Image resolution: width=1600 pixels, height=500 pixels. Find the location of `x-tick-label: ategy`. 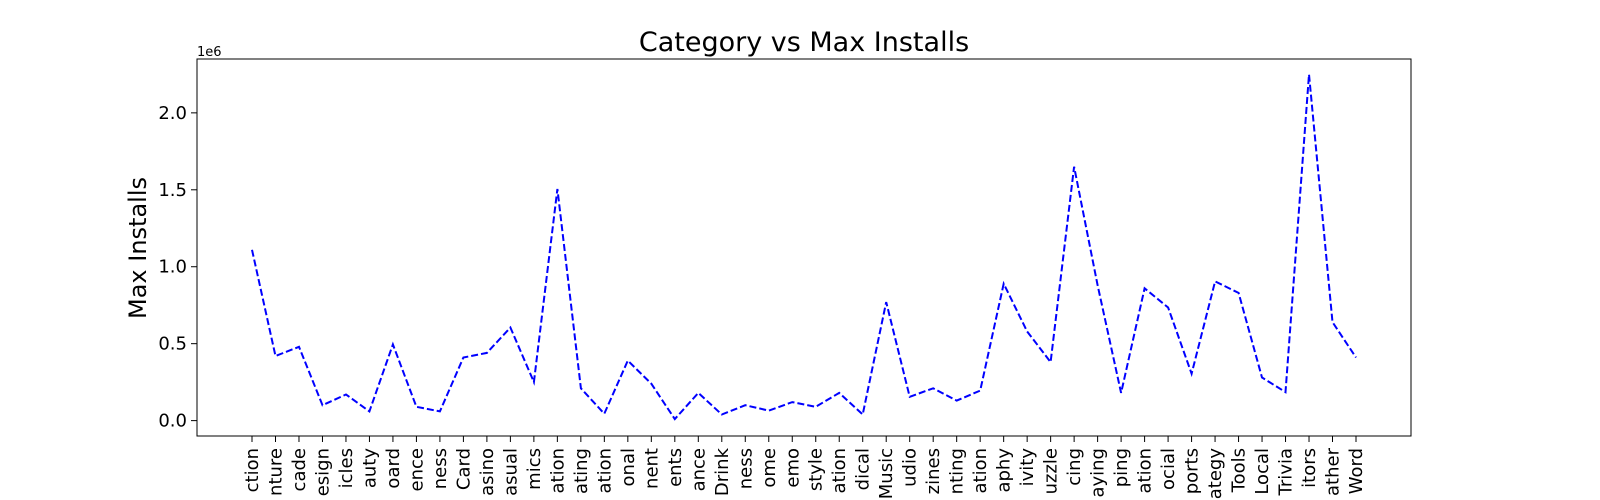

x-tick-label: ategy is located at coordinates (1215, 474).